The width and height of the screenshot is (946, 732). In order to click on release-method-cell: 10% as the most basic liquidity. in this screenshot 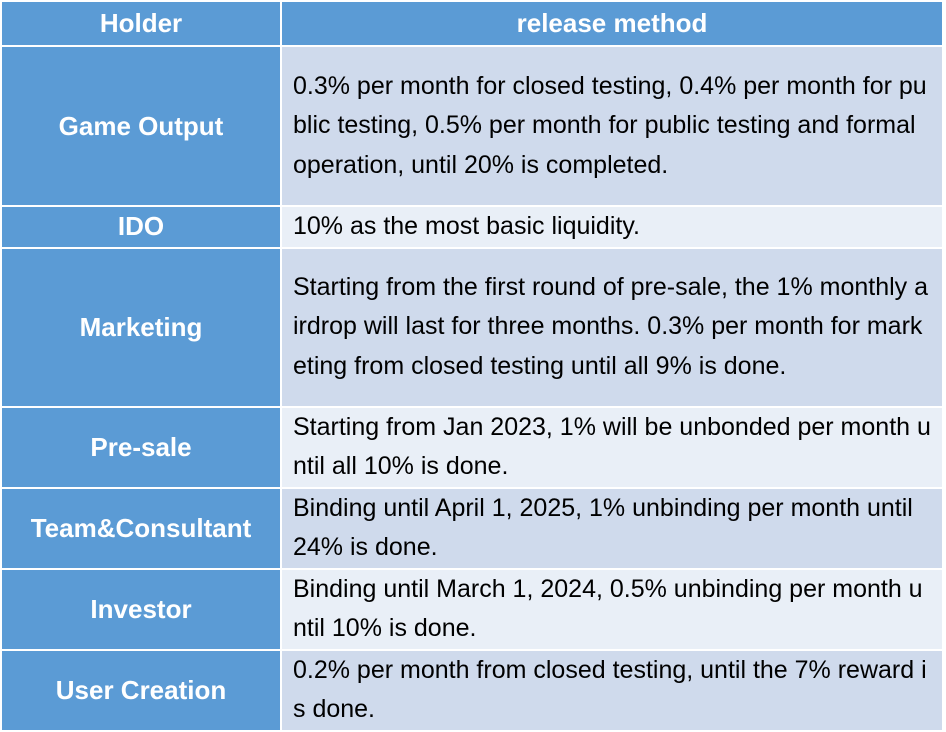, I will do `click(612, 227)`.